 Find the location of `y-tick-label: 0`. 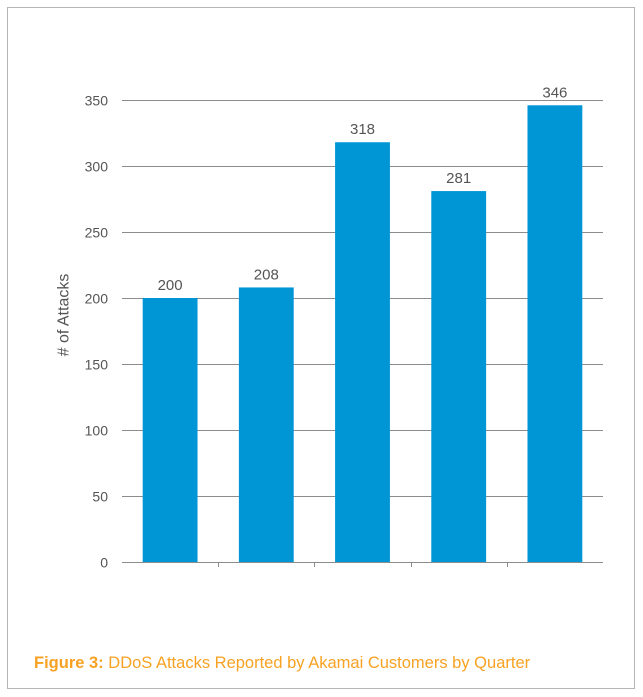

y-tick-label: 0 is located at coordinates (104, 563).